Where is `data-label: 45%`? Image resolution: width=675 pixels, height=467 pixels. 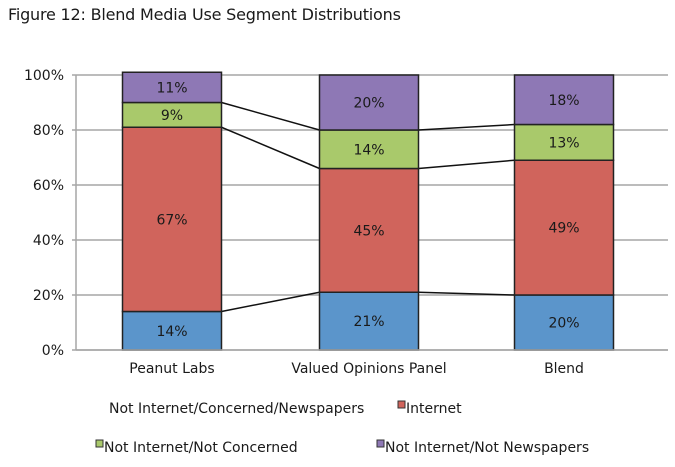 data-label: 45% is located at coordinates (368, 231).